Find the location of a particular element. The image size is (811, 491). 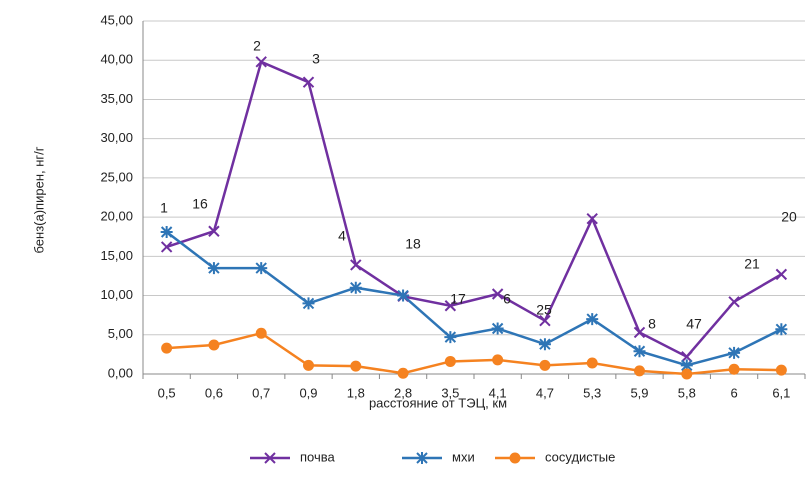

legend-label: сосудистые is located at coordinates (580, 456).